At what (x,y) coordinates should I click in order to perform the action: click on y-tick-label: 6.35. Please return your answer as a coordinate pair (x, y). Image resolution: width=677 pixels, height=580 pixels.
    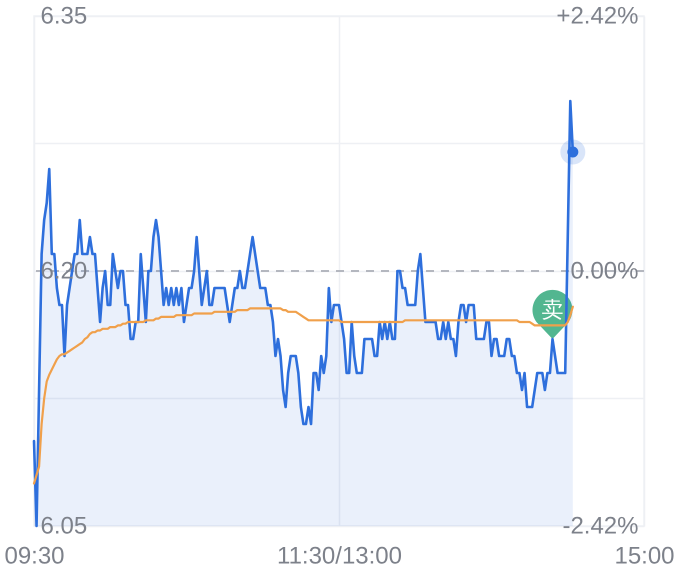
    Looking at the image, I should click on (64, 16).